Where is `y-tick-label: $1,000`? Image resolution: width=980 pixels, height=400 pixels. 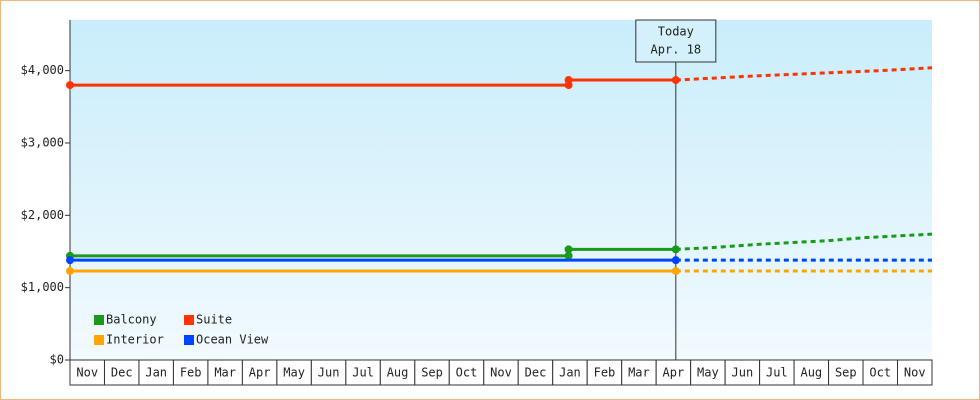
y-tick-label: $1,000 is located at coordinates (42, 287).